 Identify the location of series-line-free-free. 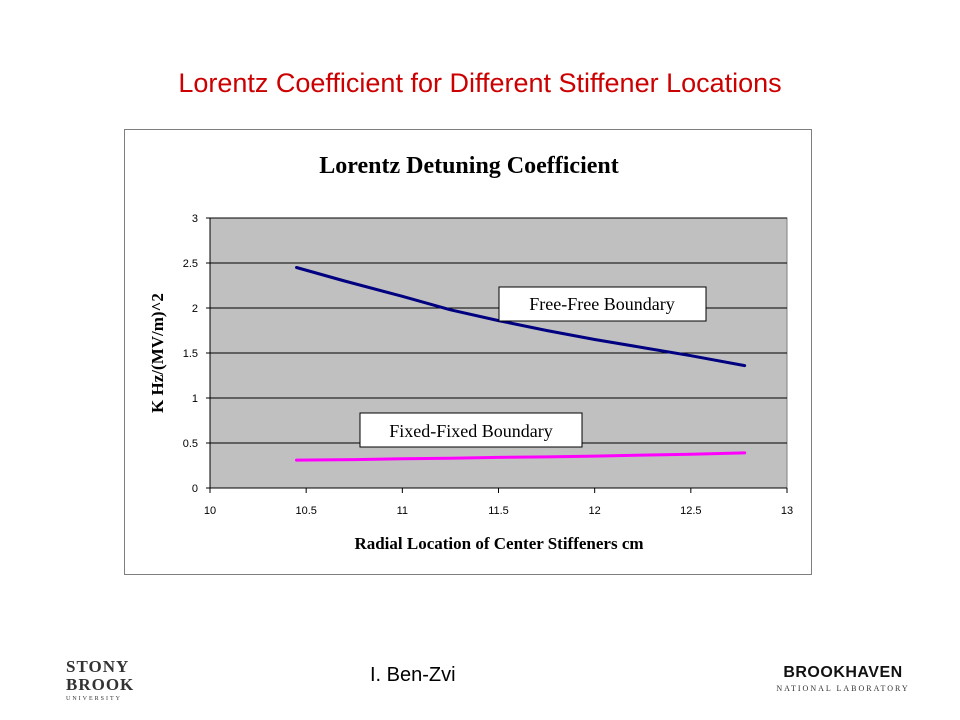
(521, 317).